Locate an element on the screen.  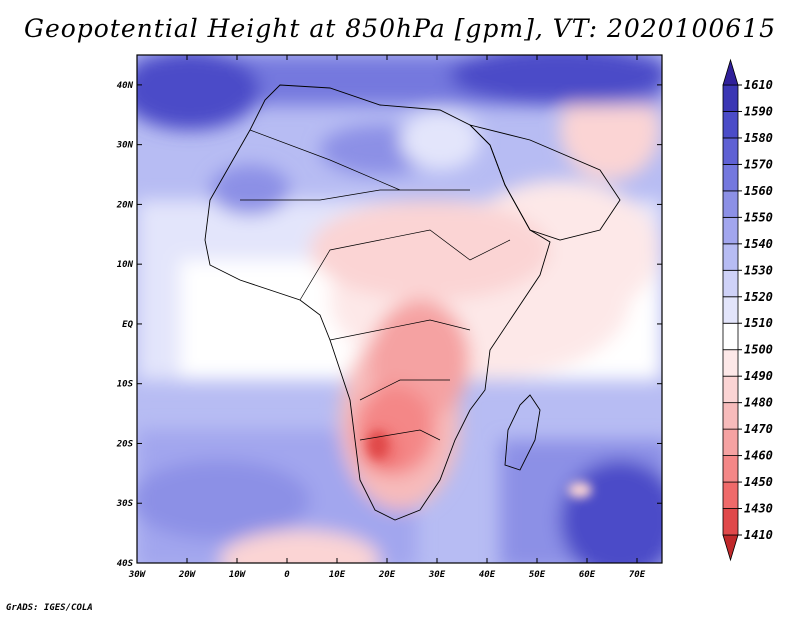
lon-tick-label: 10W is located at coordinates (238, 575).